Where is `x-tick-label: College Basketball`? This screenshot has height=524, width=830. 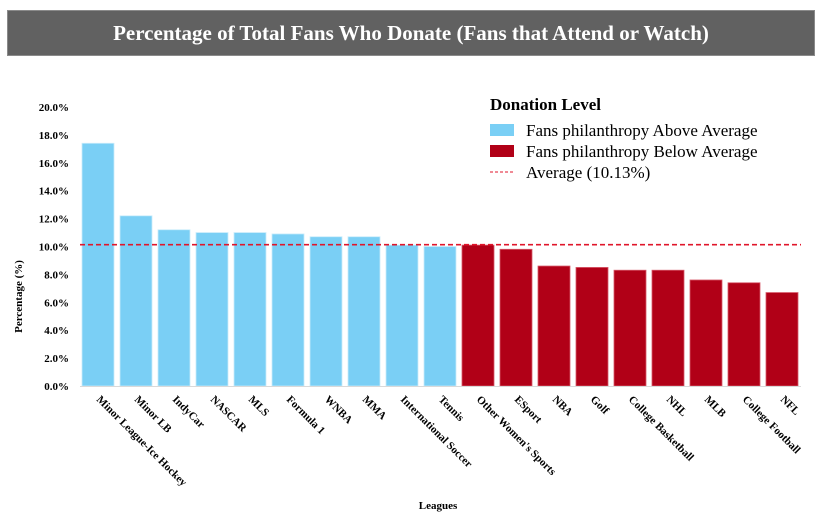 x-tick-label: College Basketball is located at coordinates (661, 429).